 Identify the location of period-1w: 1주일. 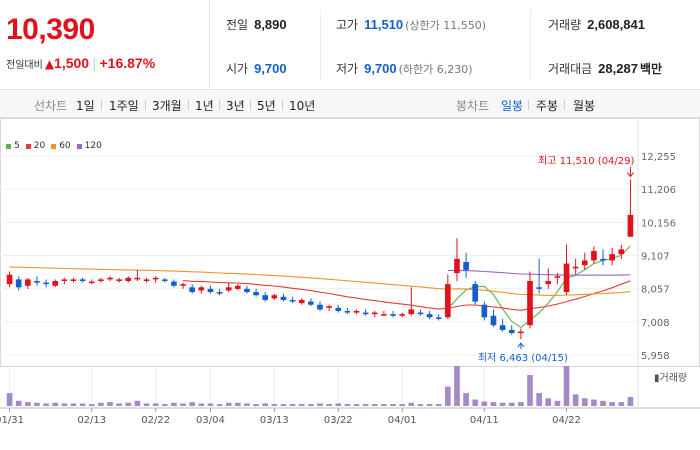
(124, 106).